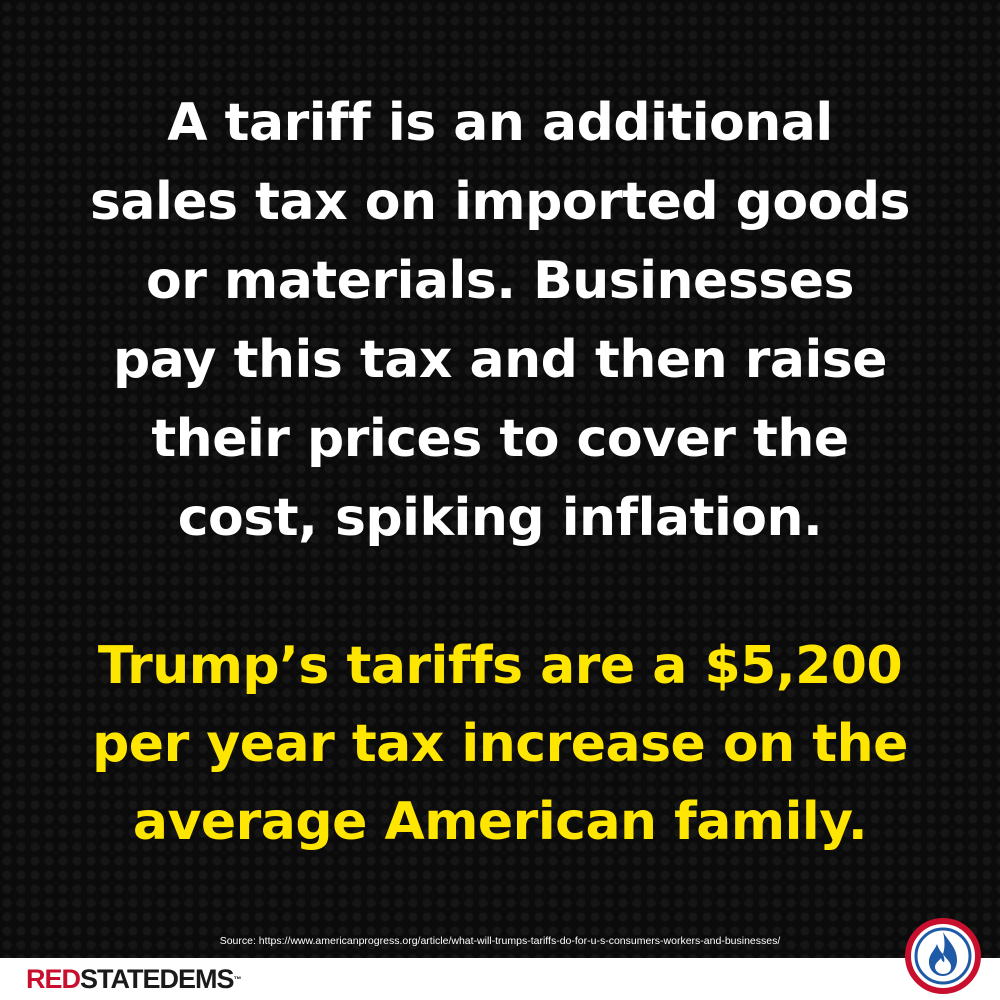  I want to click on brand-wordmark: REDSTATEDEMS™, so click(134, 979).